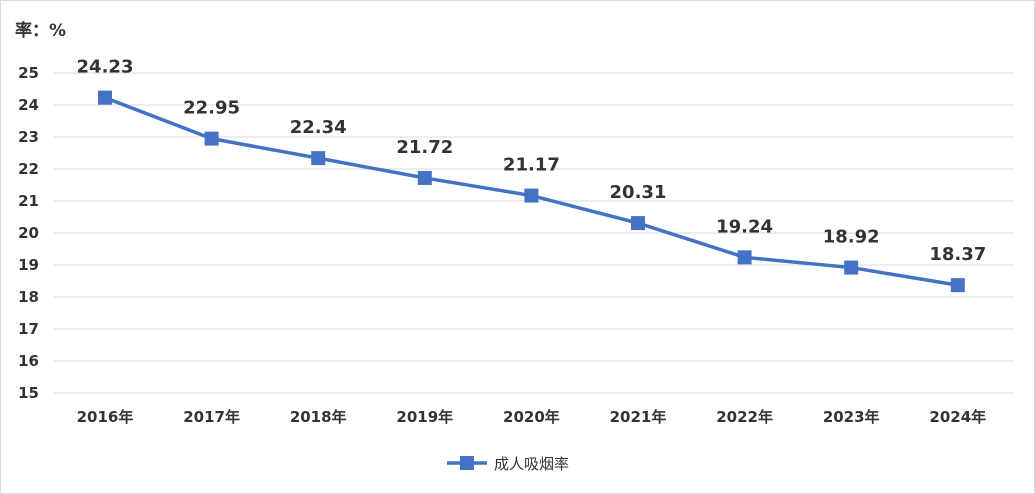 This screenshot has height=494, width=1035. What do you see at coordinates (105, 67) in the screenshot?
I see `data-label: 24.23` at bounding box center [105, 67].